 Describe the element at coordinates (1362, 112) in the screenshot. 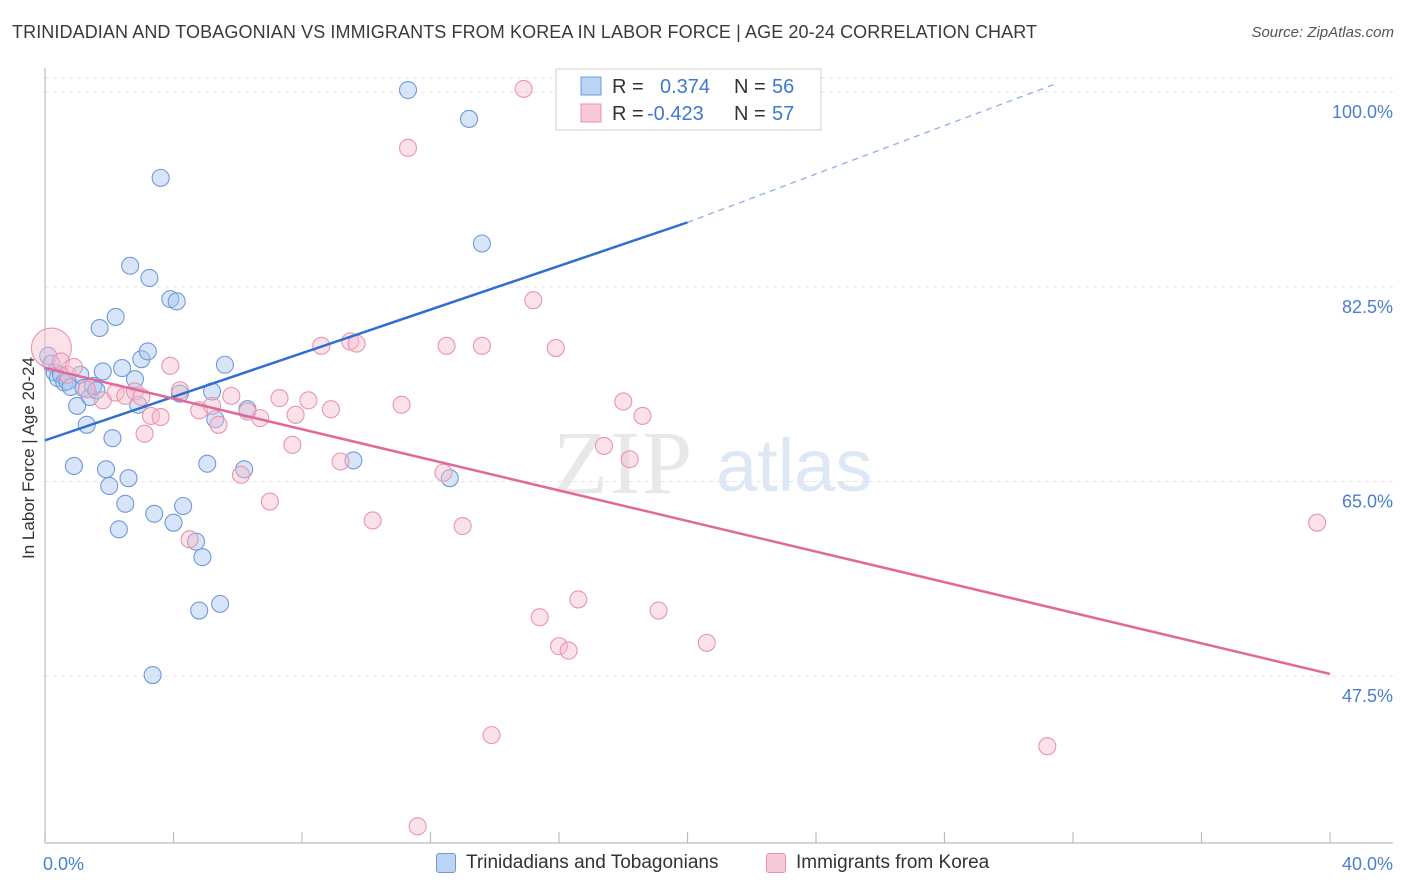

I see `y-tick-label: 100.0%` at that location.